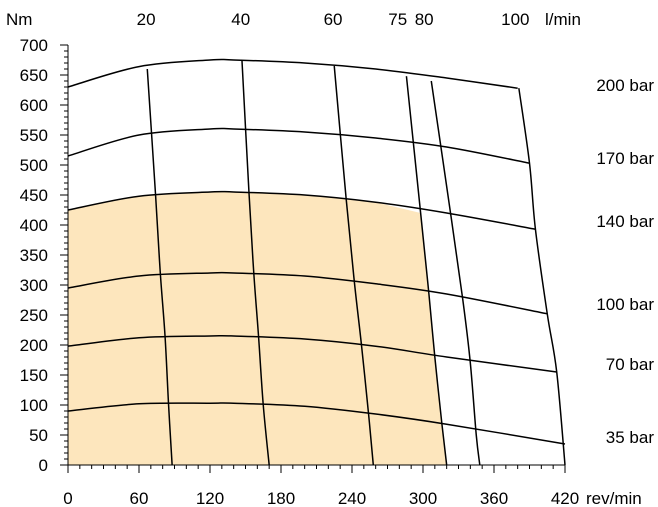 Image resolution: width=658 pixels, height=507 pixels. What do you see at coordinates (34, 315) in the screenshot?
I see `y-tick-label: 250` at bounding box center [34, 315].